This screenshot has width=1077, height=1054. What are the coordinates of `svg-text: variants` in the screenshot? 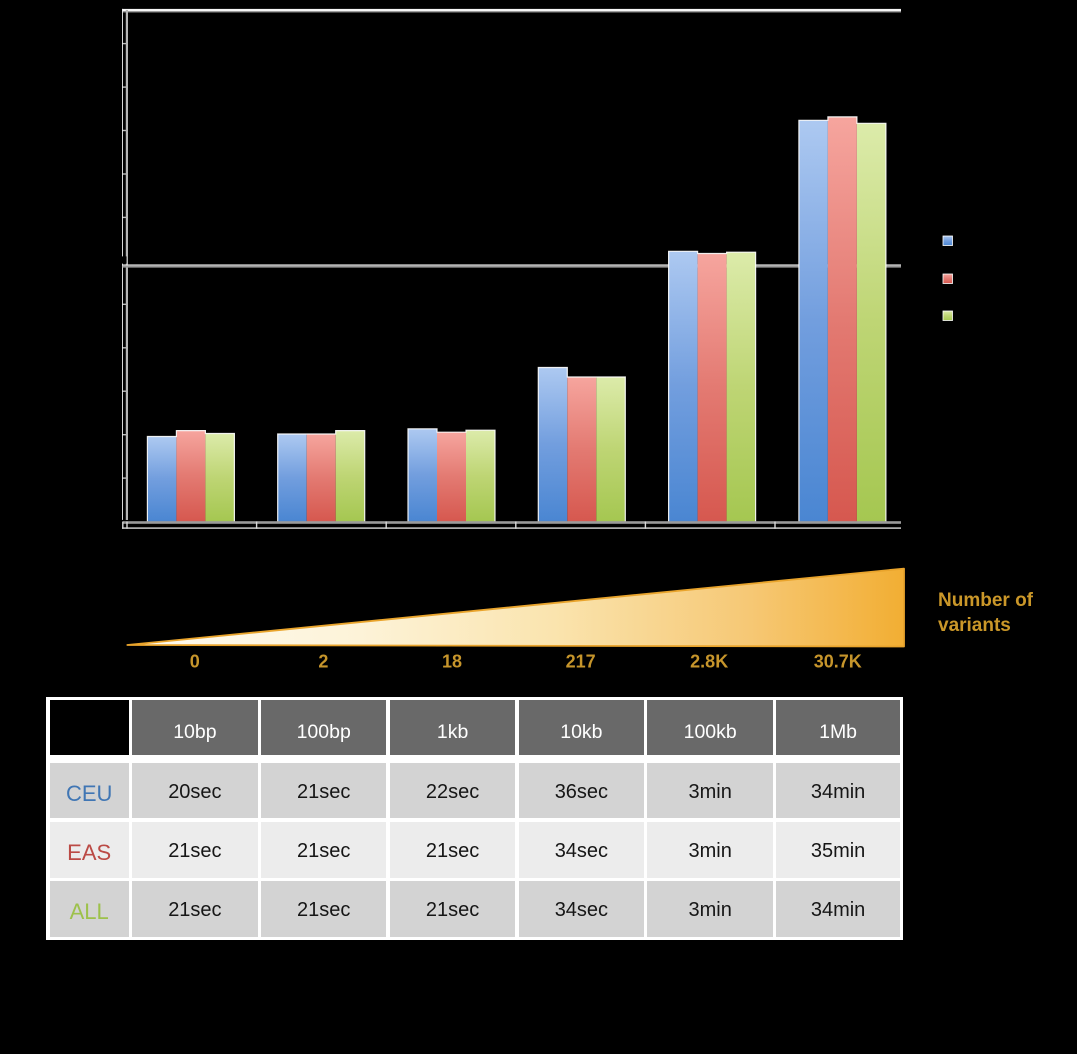 It's located at (974, 625).